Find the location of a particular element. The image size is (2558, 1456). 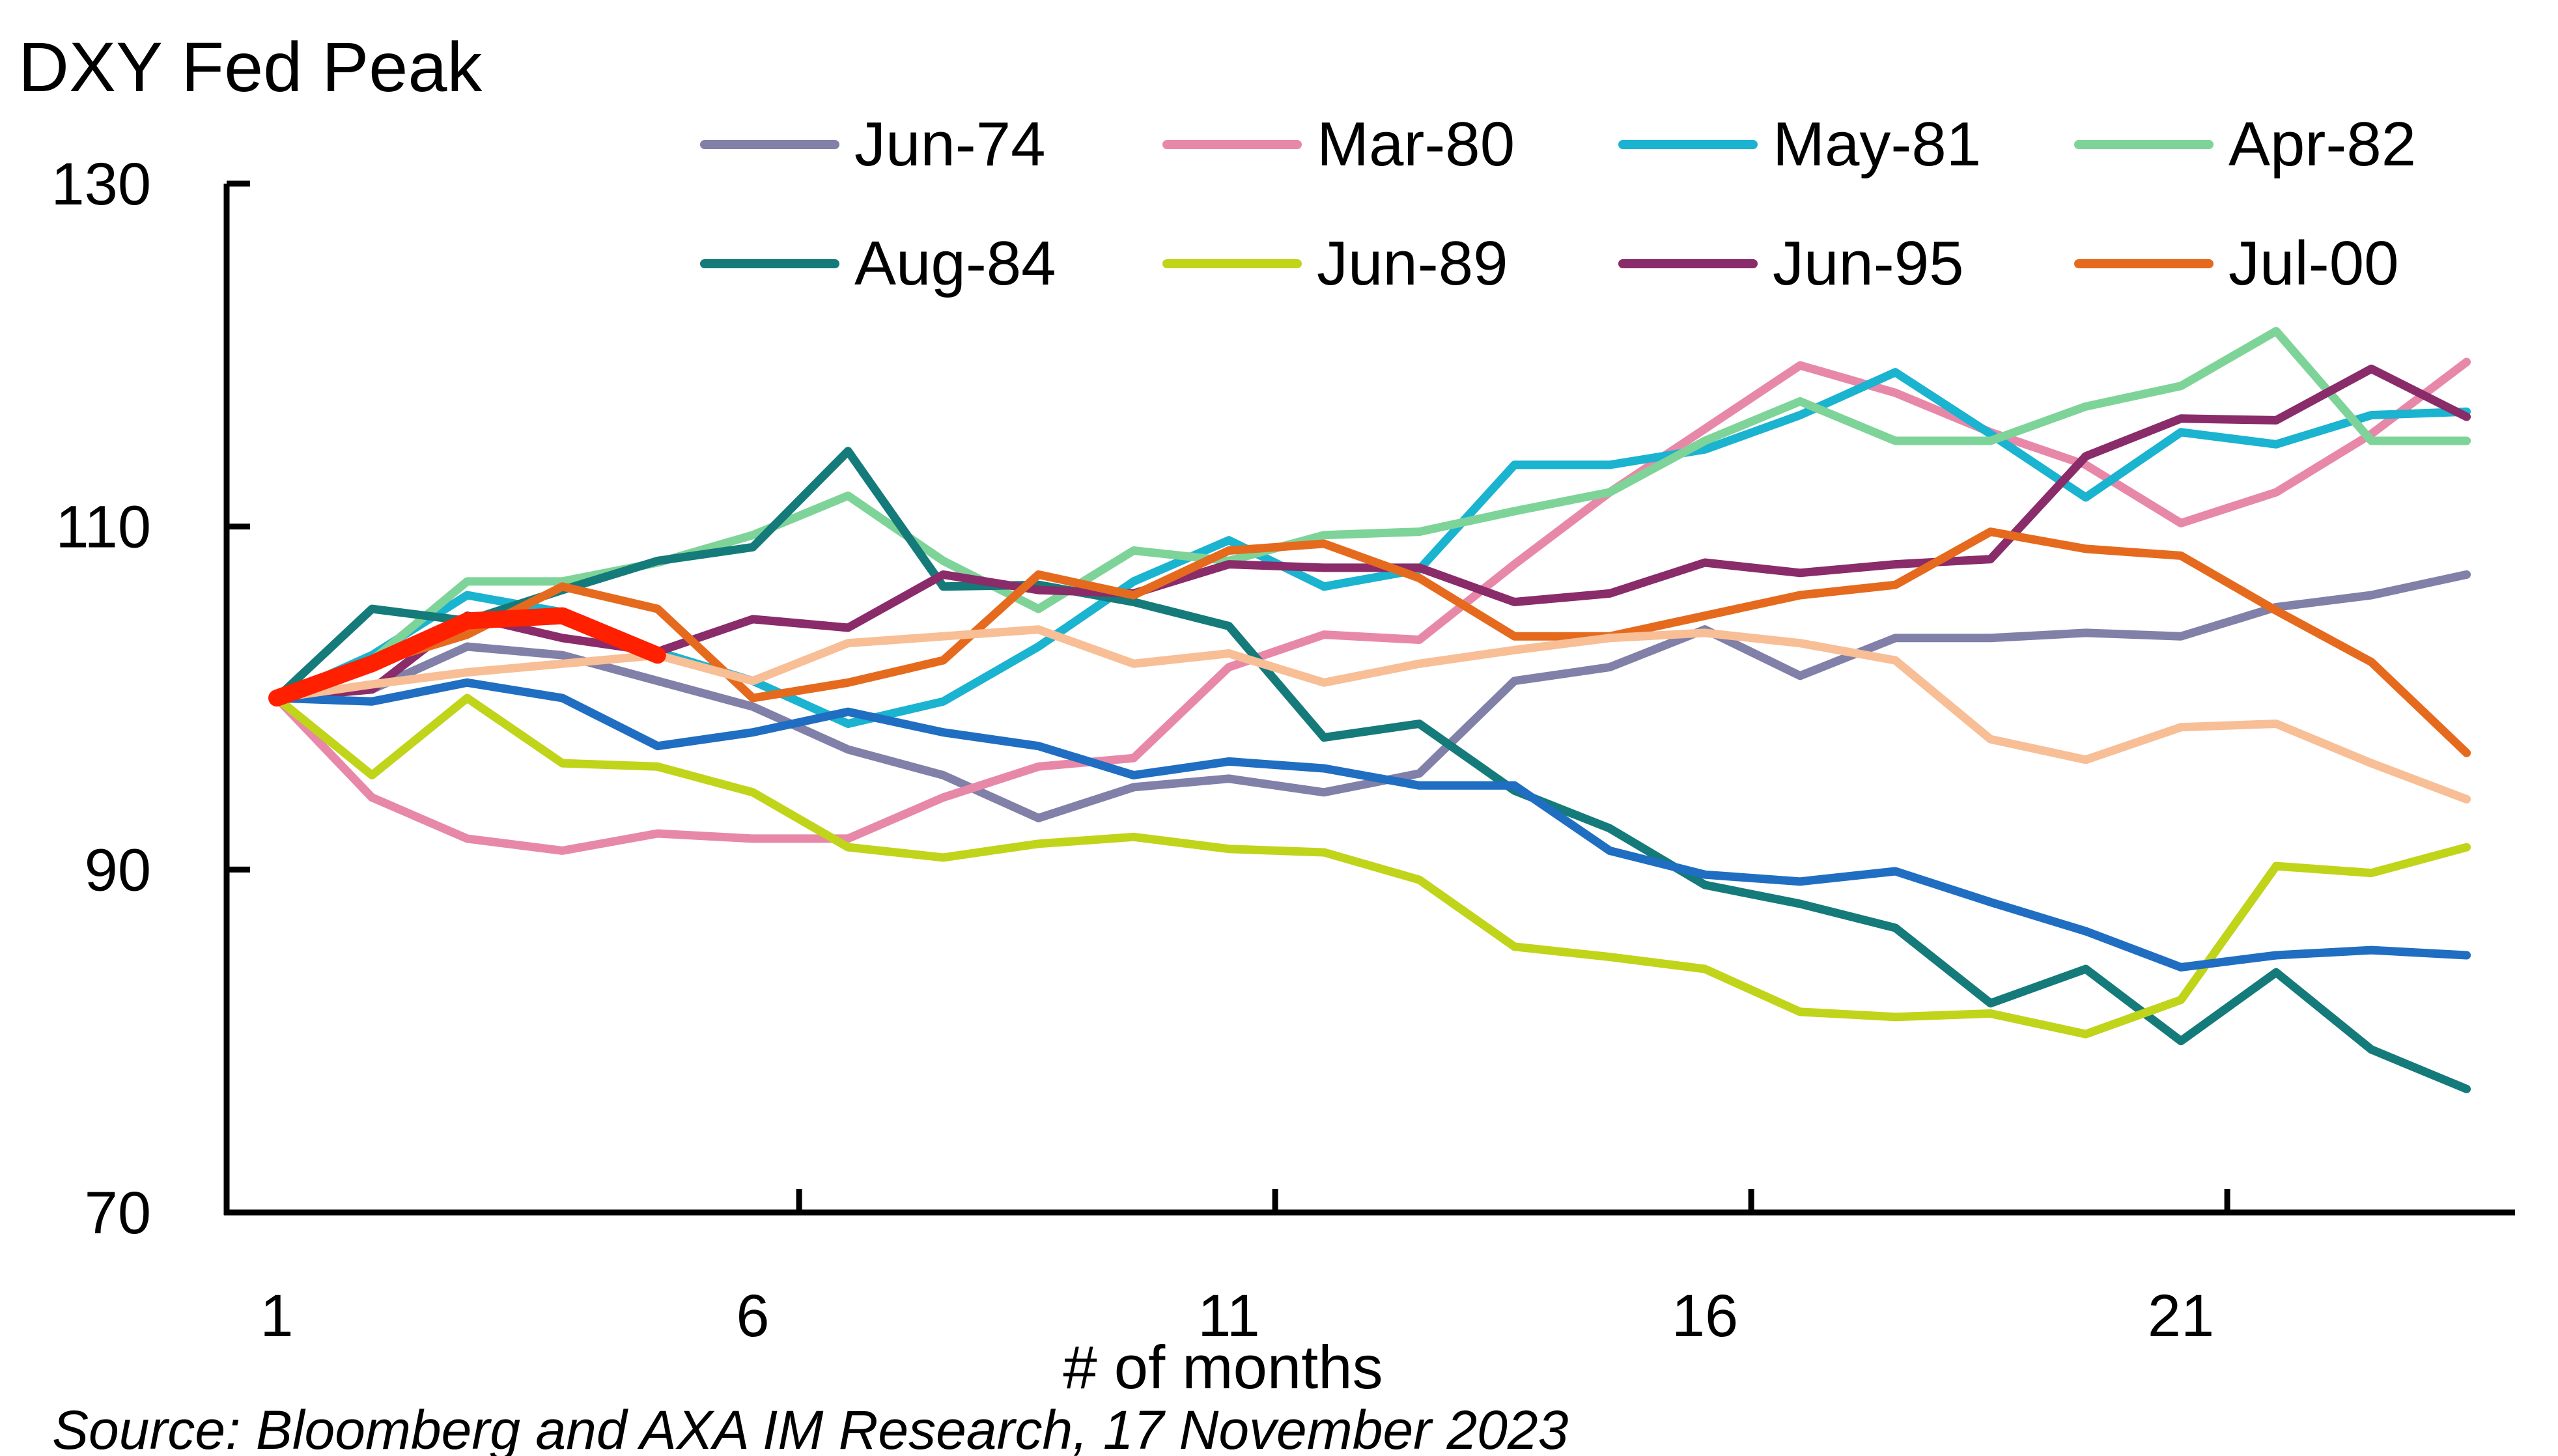

y-tick-label: 70 is located at coordinates (118, 1213).